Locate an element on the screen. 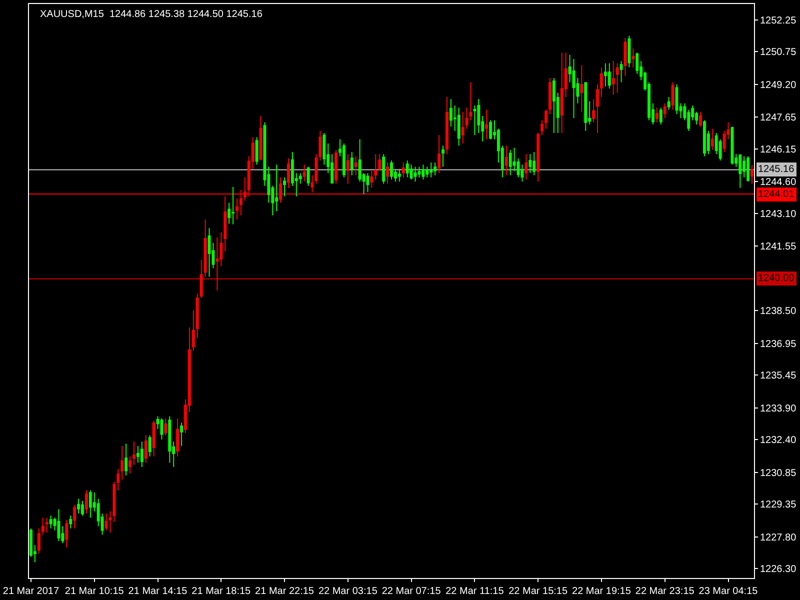  y-tick-label: 1241.55 is located at coordinates (778, 247).